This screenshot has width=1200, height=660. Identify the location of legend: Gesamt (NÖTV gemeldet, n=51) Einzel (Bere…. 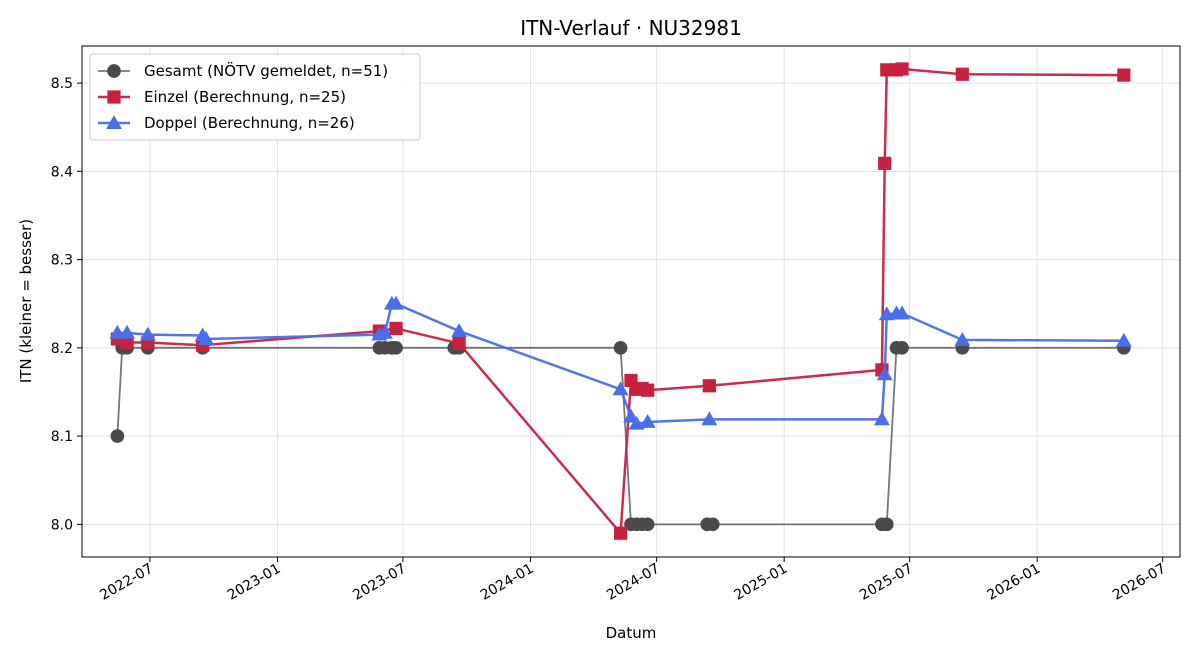
(255, 97).